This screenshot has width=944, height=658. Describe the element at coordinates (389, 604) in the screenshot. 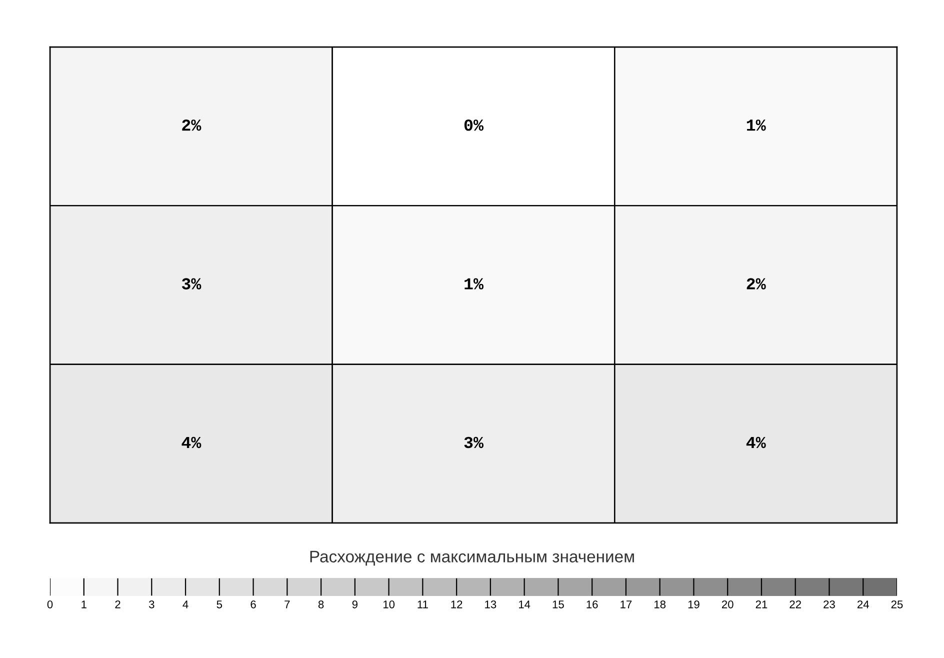

I see `color-bar-label: 10` at that location.